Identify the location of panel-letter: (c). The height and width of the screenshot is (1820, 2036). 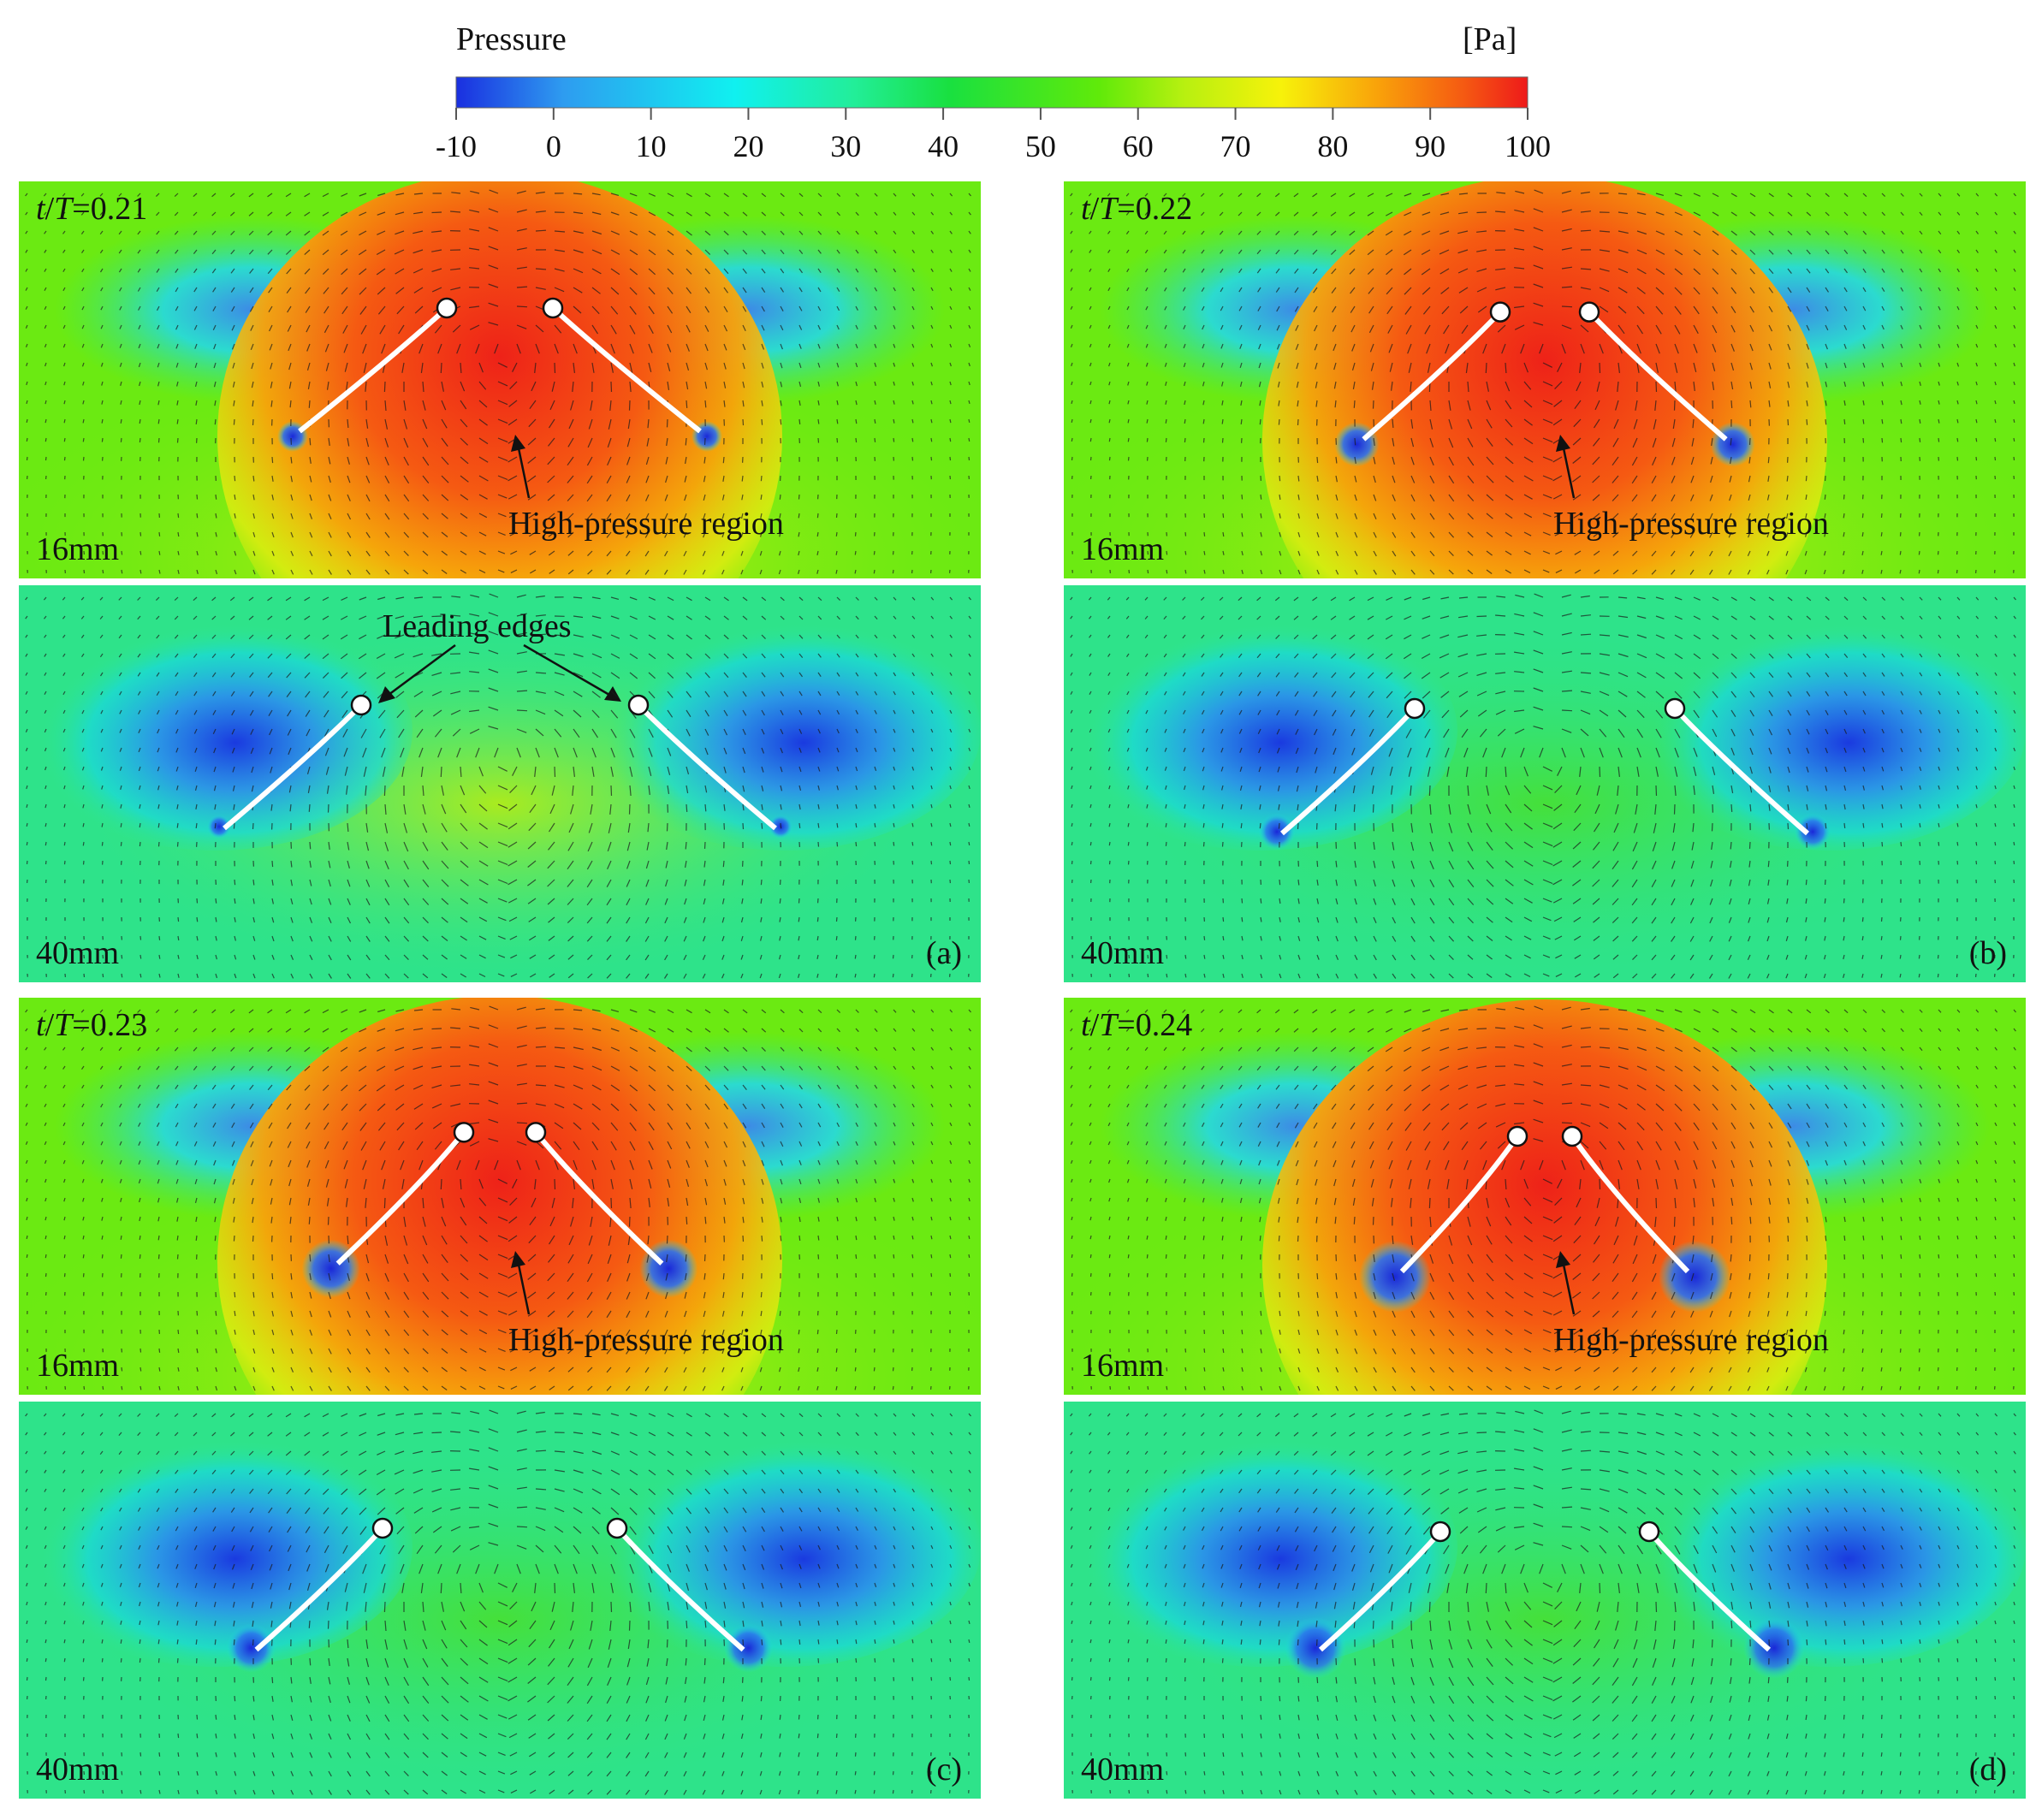
(943, 1770).